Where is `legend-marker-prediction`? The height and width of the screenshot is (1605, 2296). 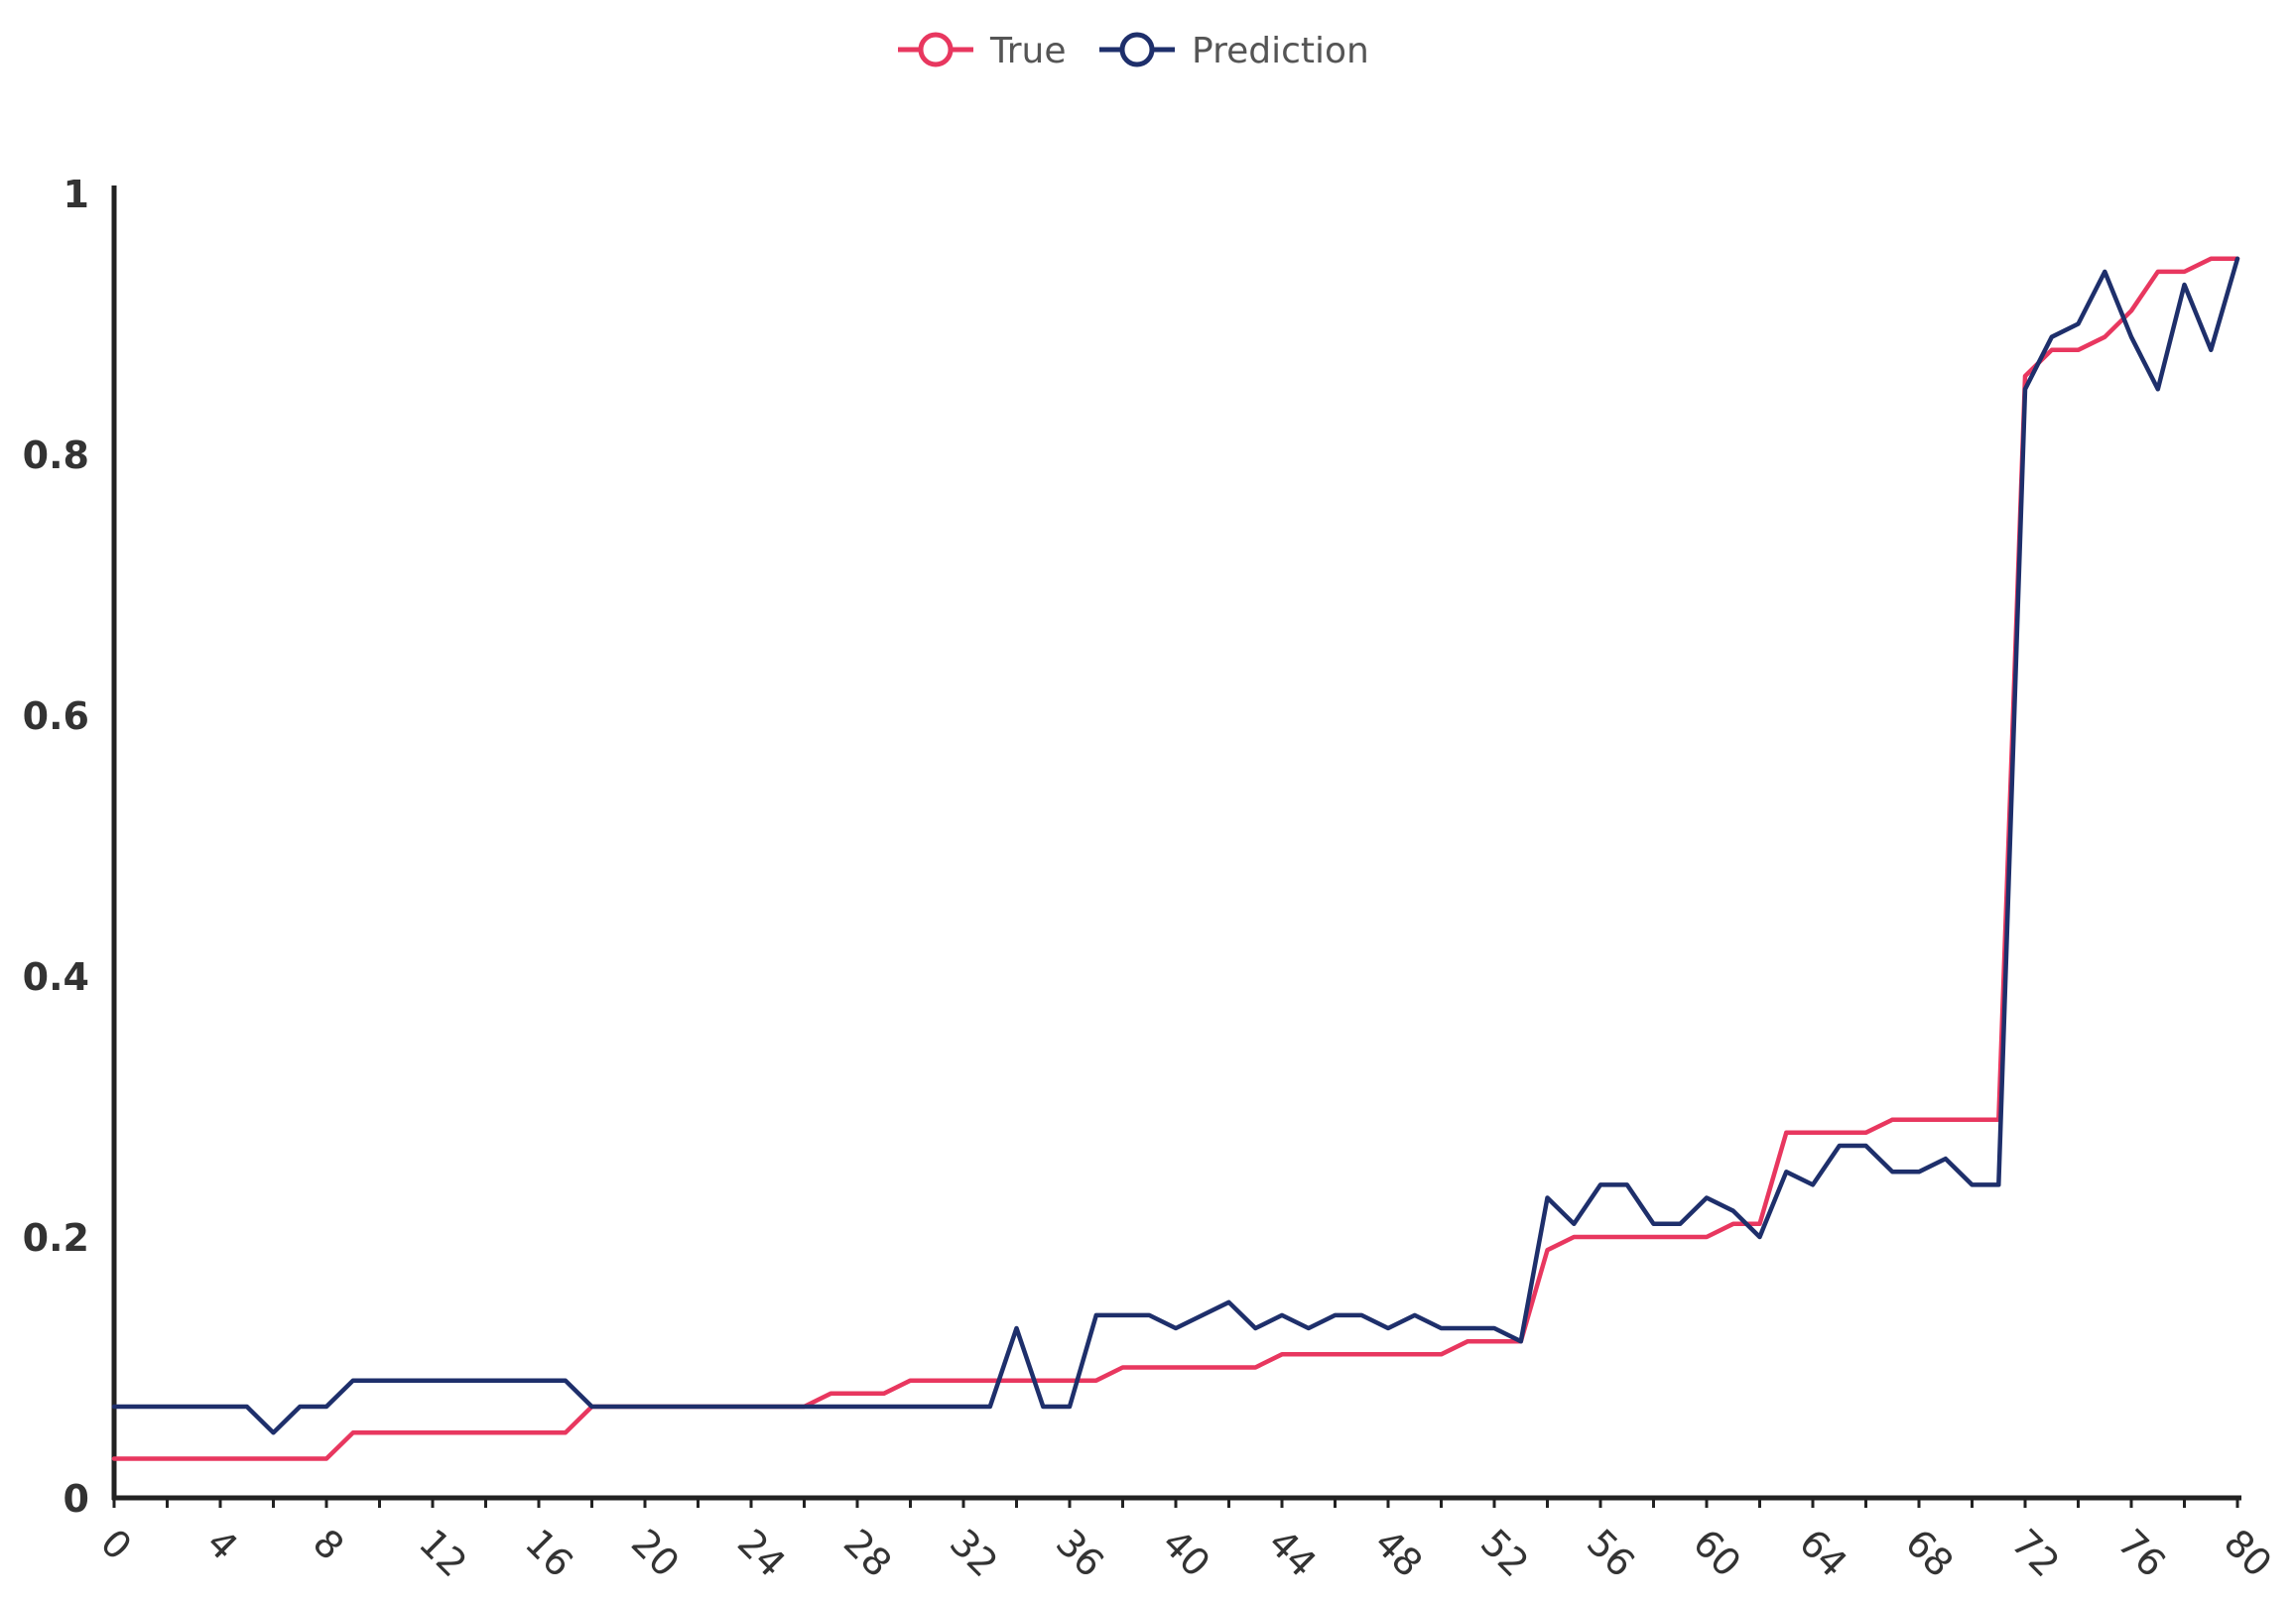
legend-marker-prediction is located at coordinates (1137, 49).